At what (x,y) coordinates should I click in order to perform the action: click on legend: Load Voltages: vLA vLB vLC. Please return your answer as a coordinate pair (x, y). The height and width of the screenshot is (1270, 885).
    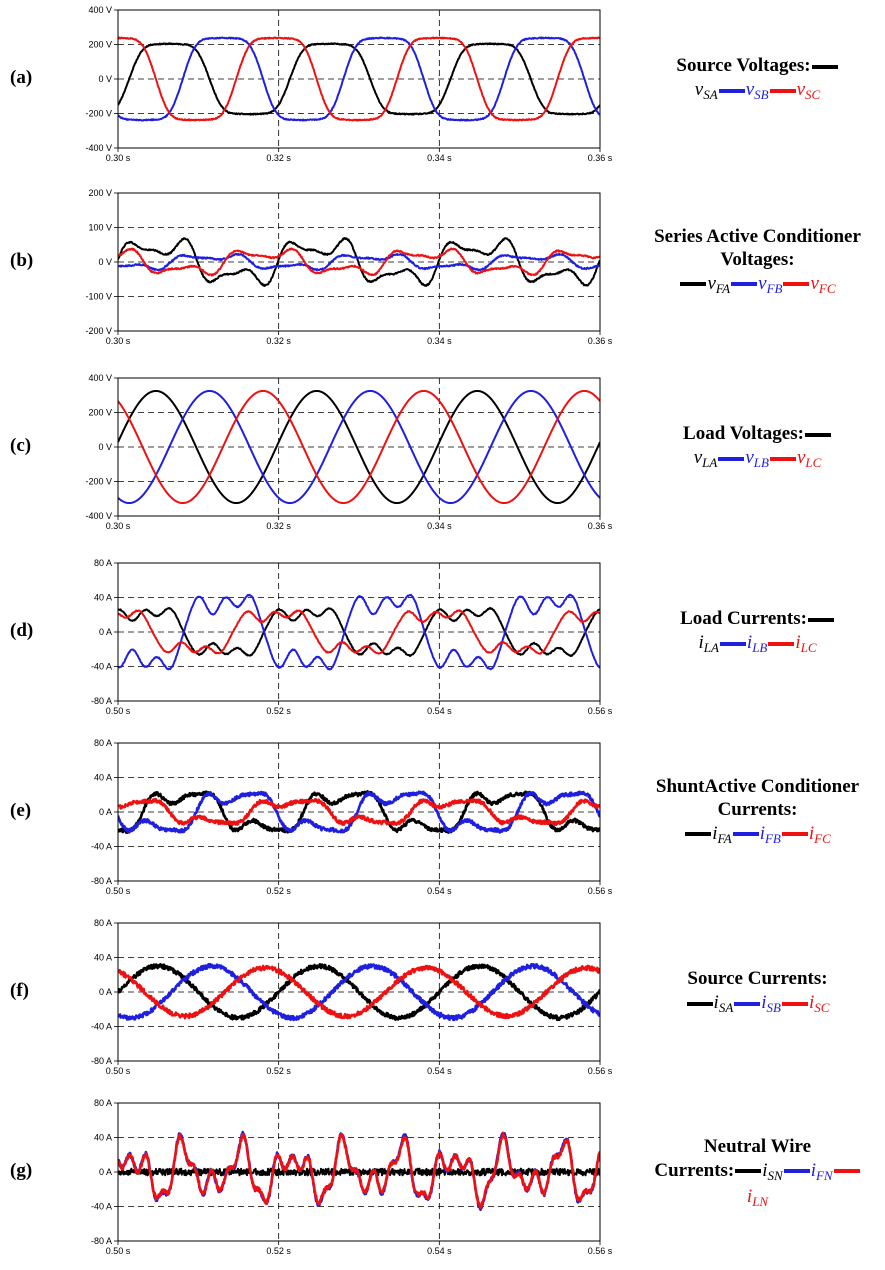
    Looking at the image, I should click on (757, 446).